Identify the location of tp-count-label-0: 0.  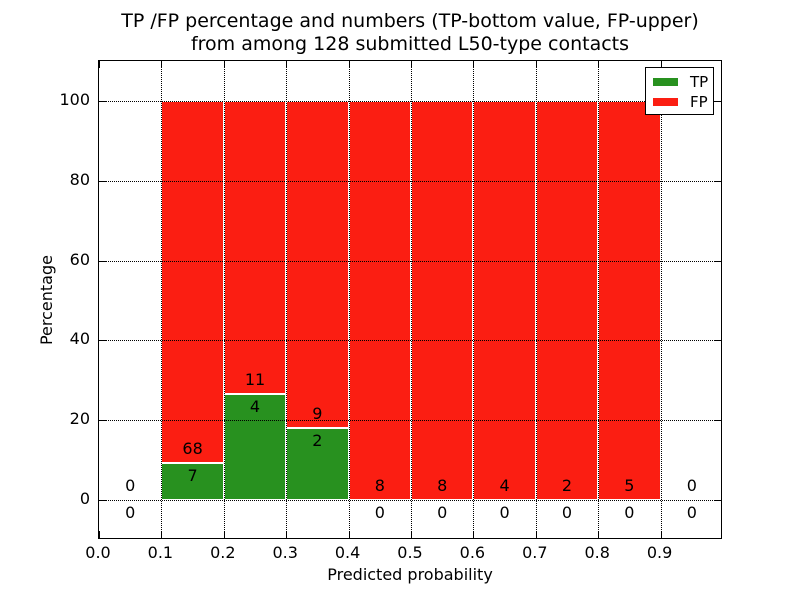
(130, 513).